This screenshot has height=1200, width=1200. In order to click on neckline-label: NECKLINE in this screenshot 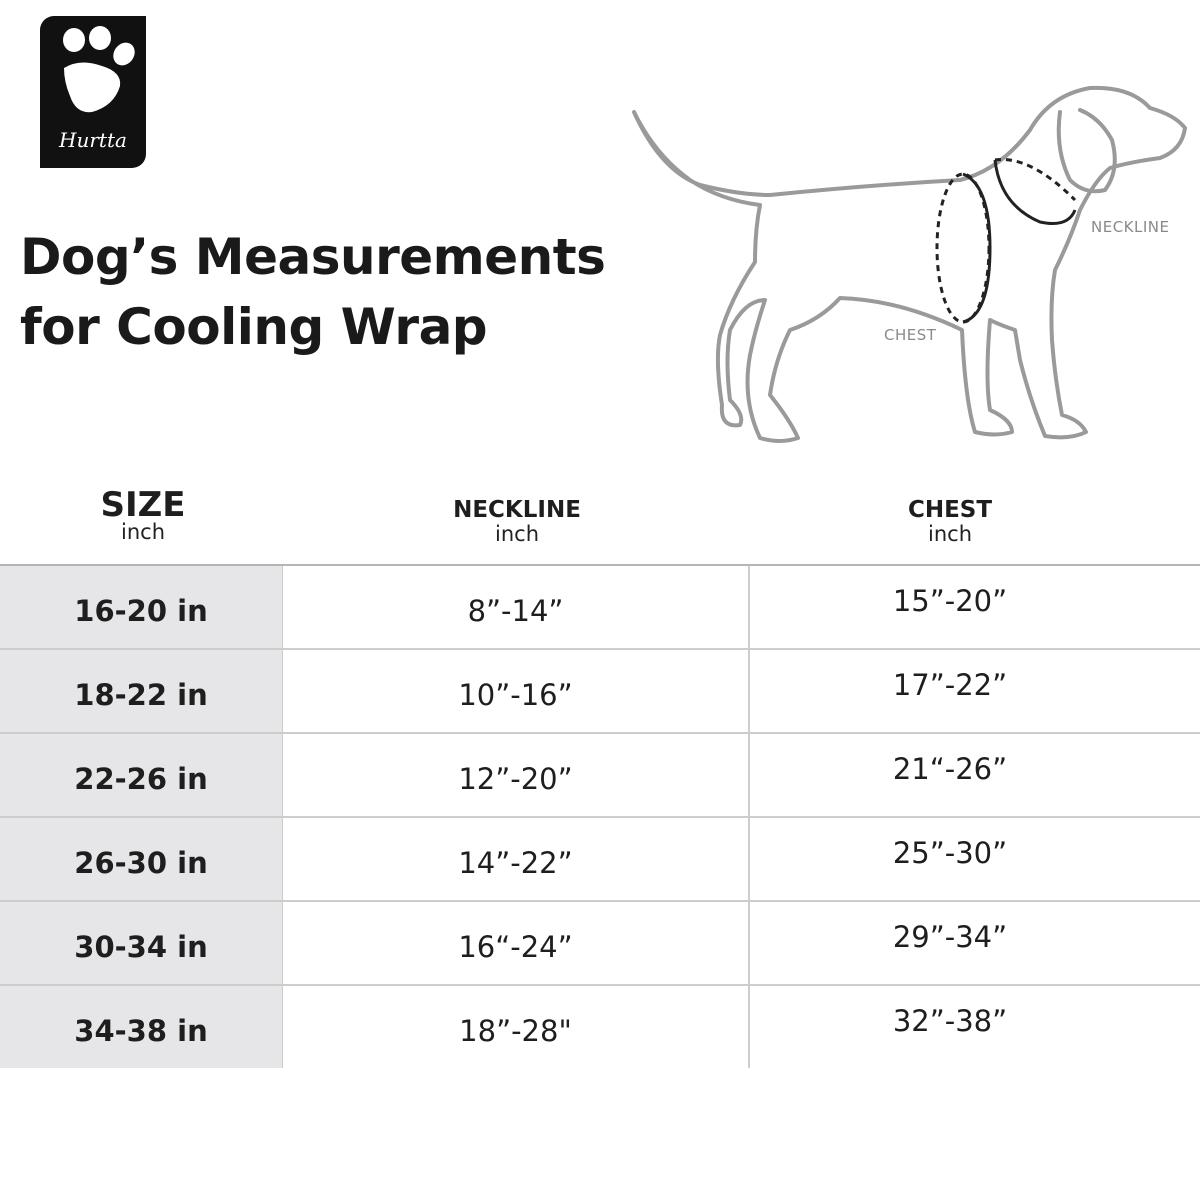, I will do `click(1130, 227)`.